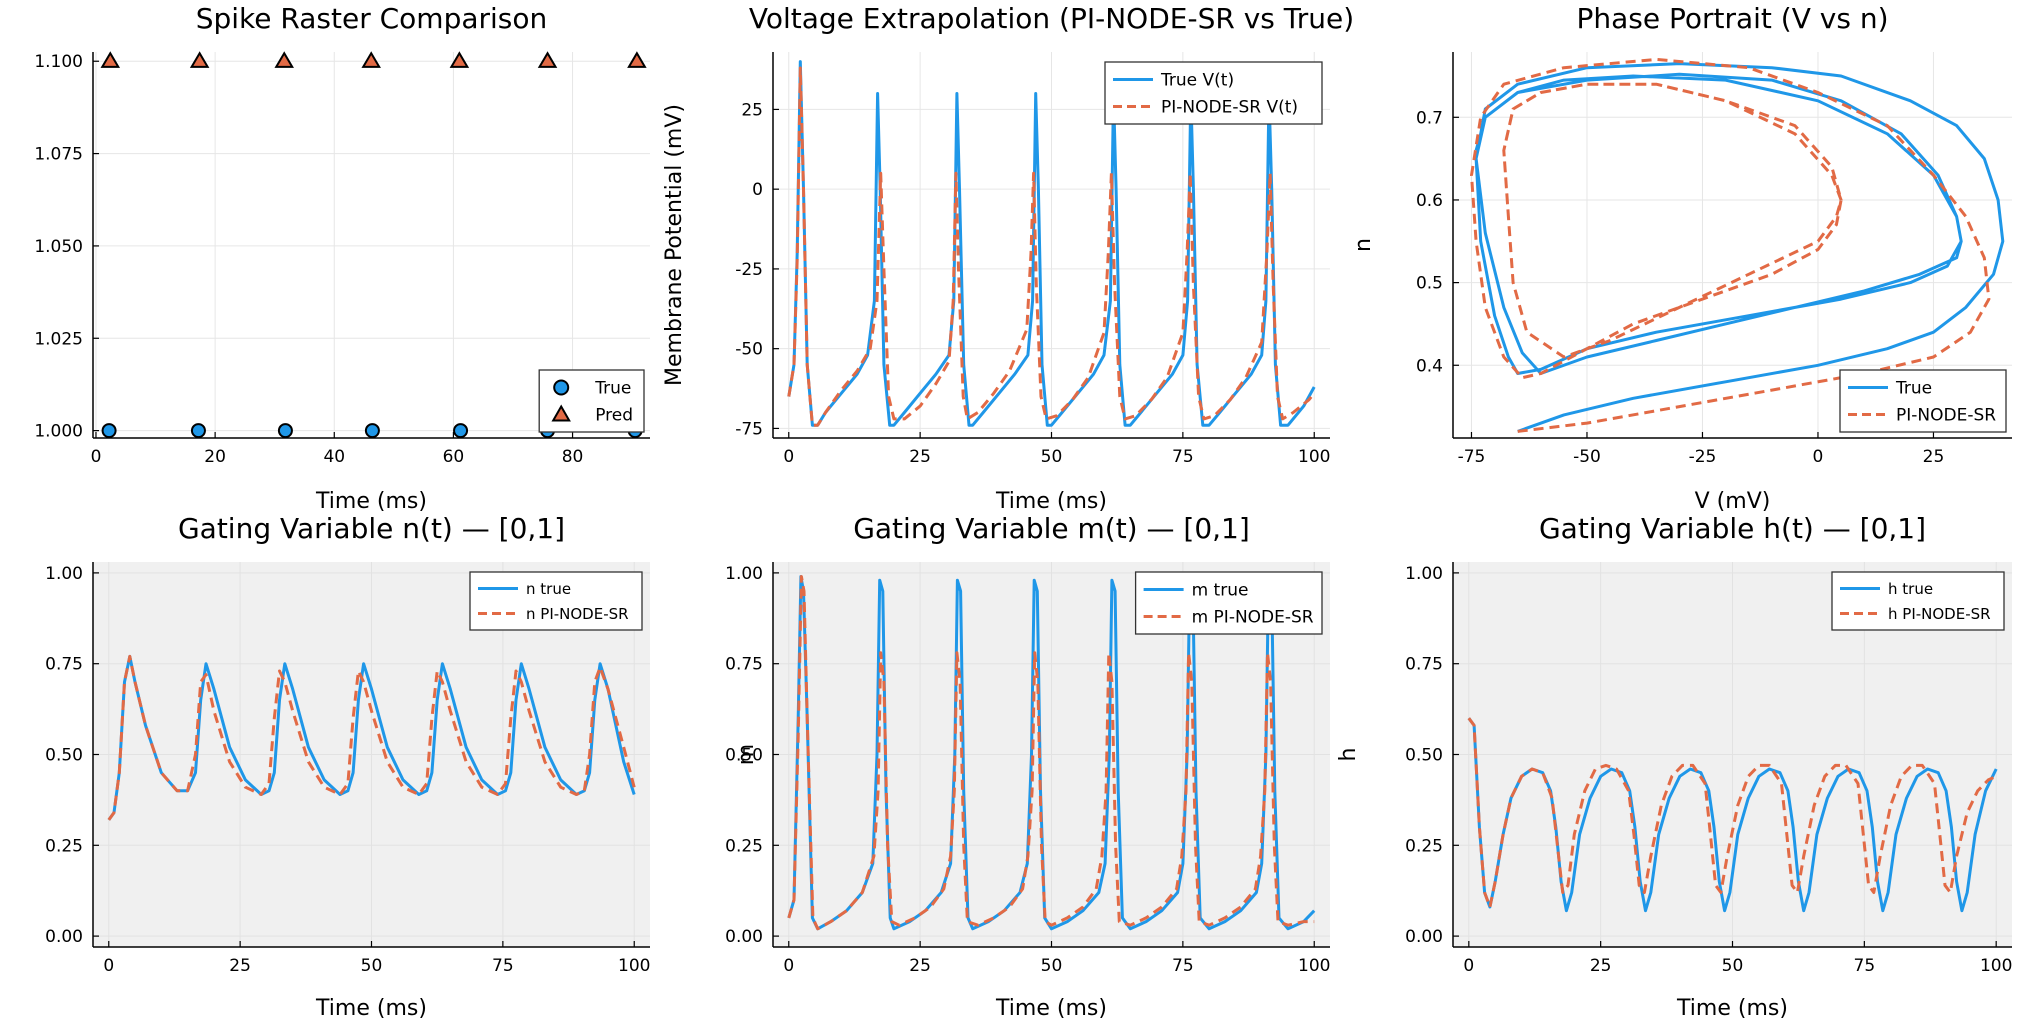 This screenshot has width=2022, height=1026. Describe the element at coordinates (1429, 118) in the screenshot. I see `y-tick-label: 0.7` at that location.